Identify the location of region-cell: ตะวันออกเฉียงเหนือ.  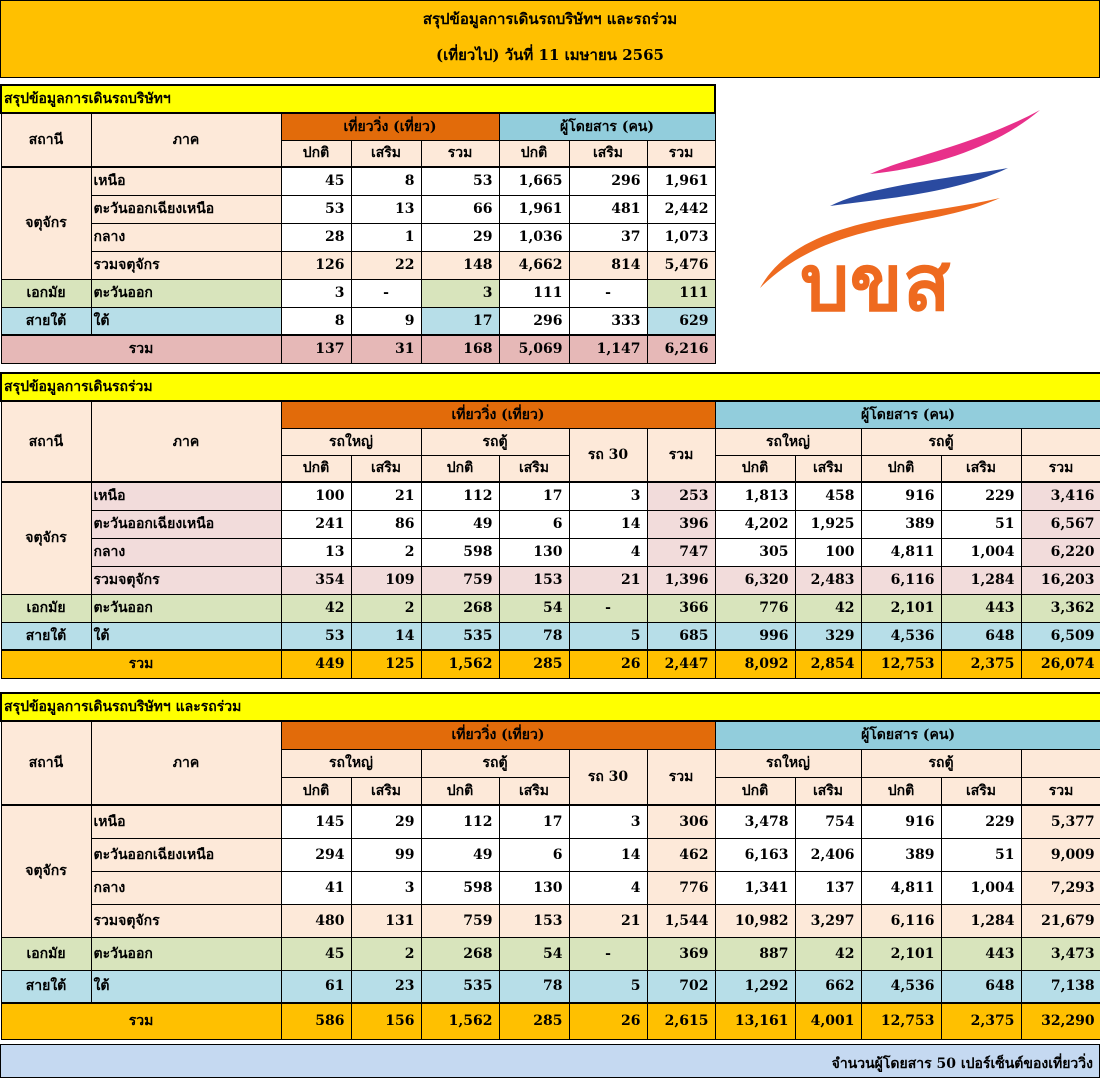
(186, 209).